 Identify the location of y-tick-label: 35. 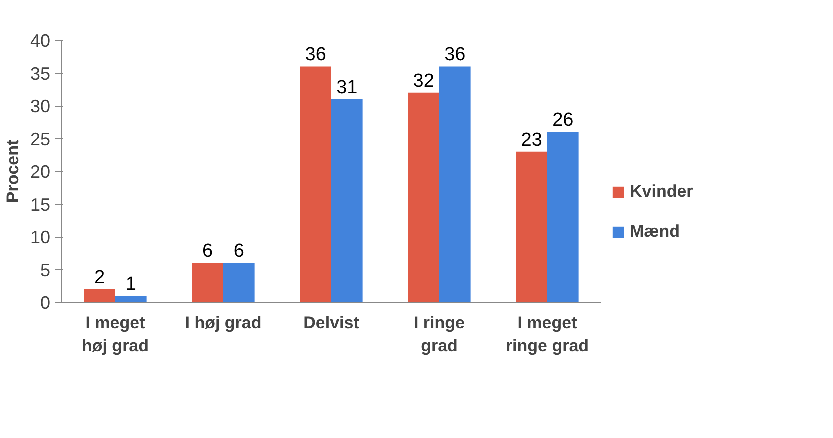
(40, 74).